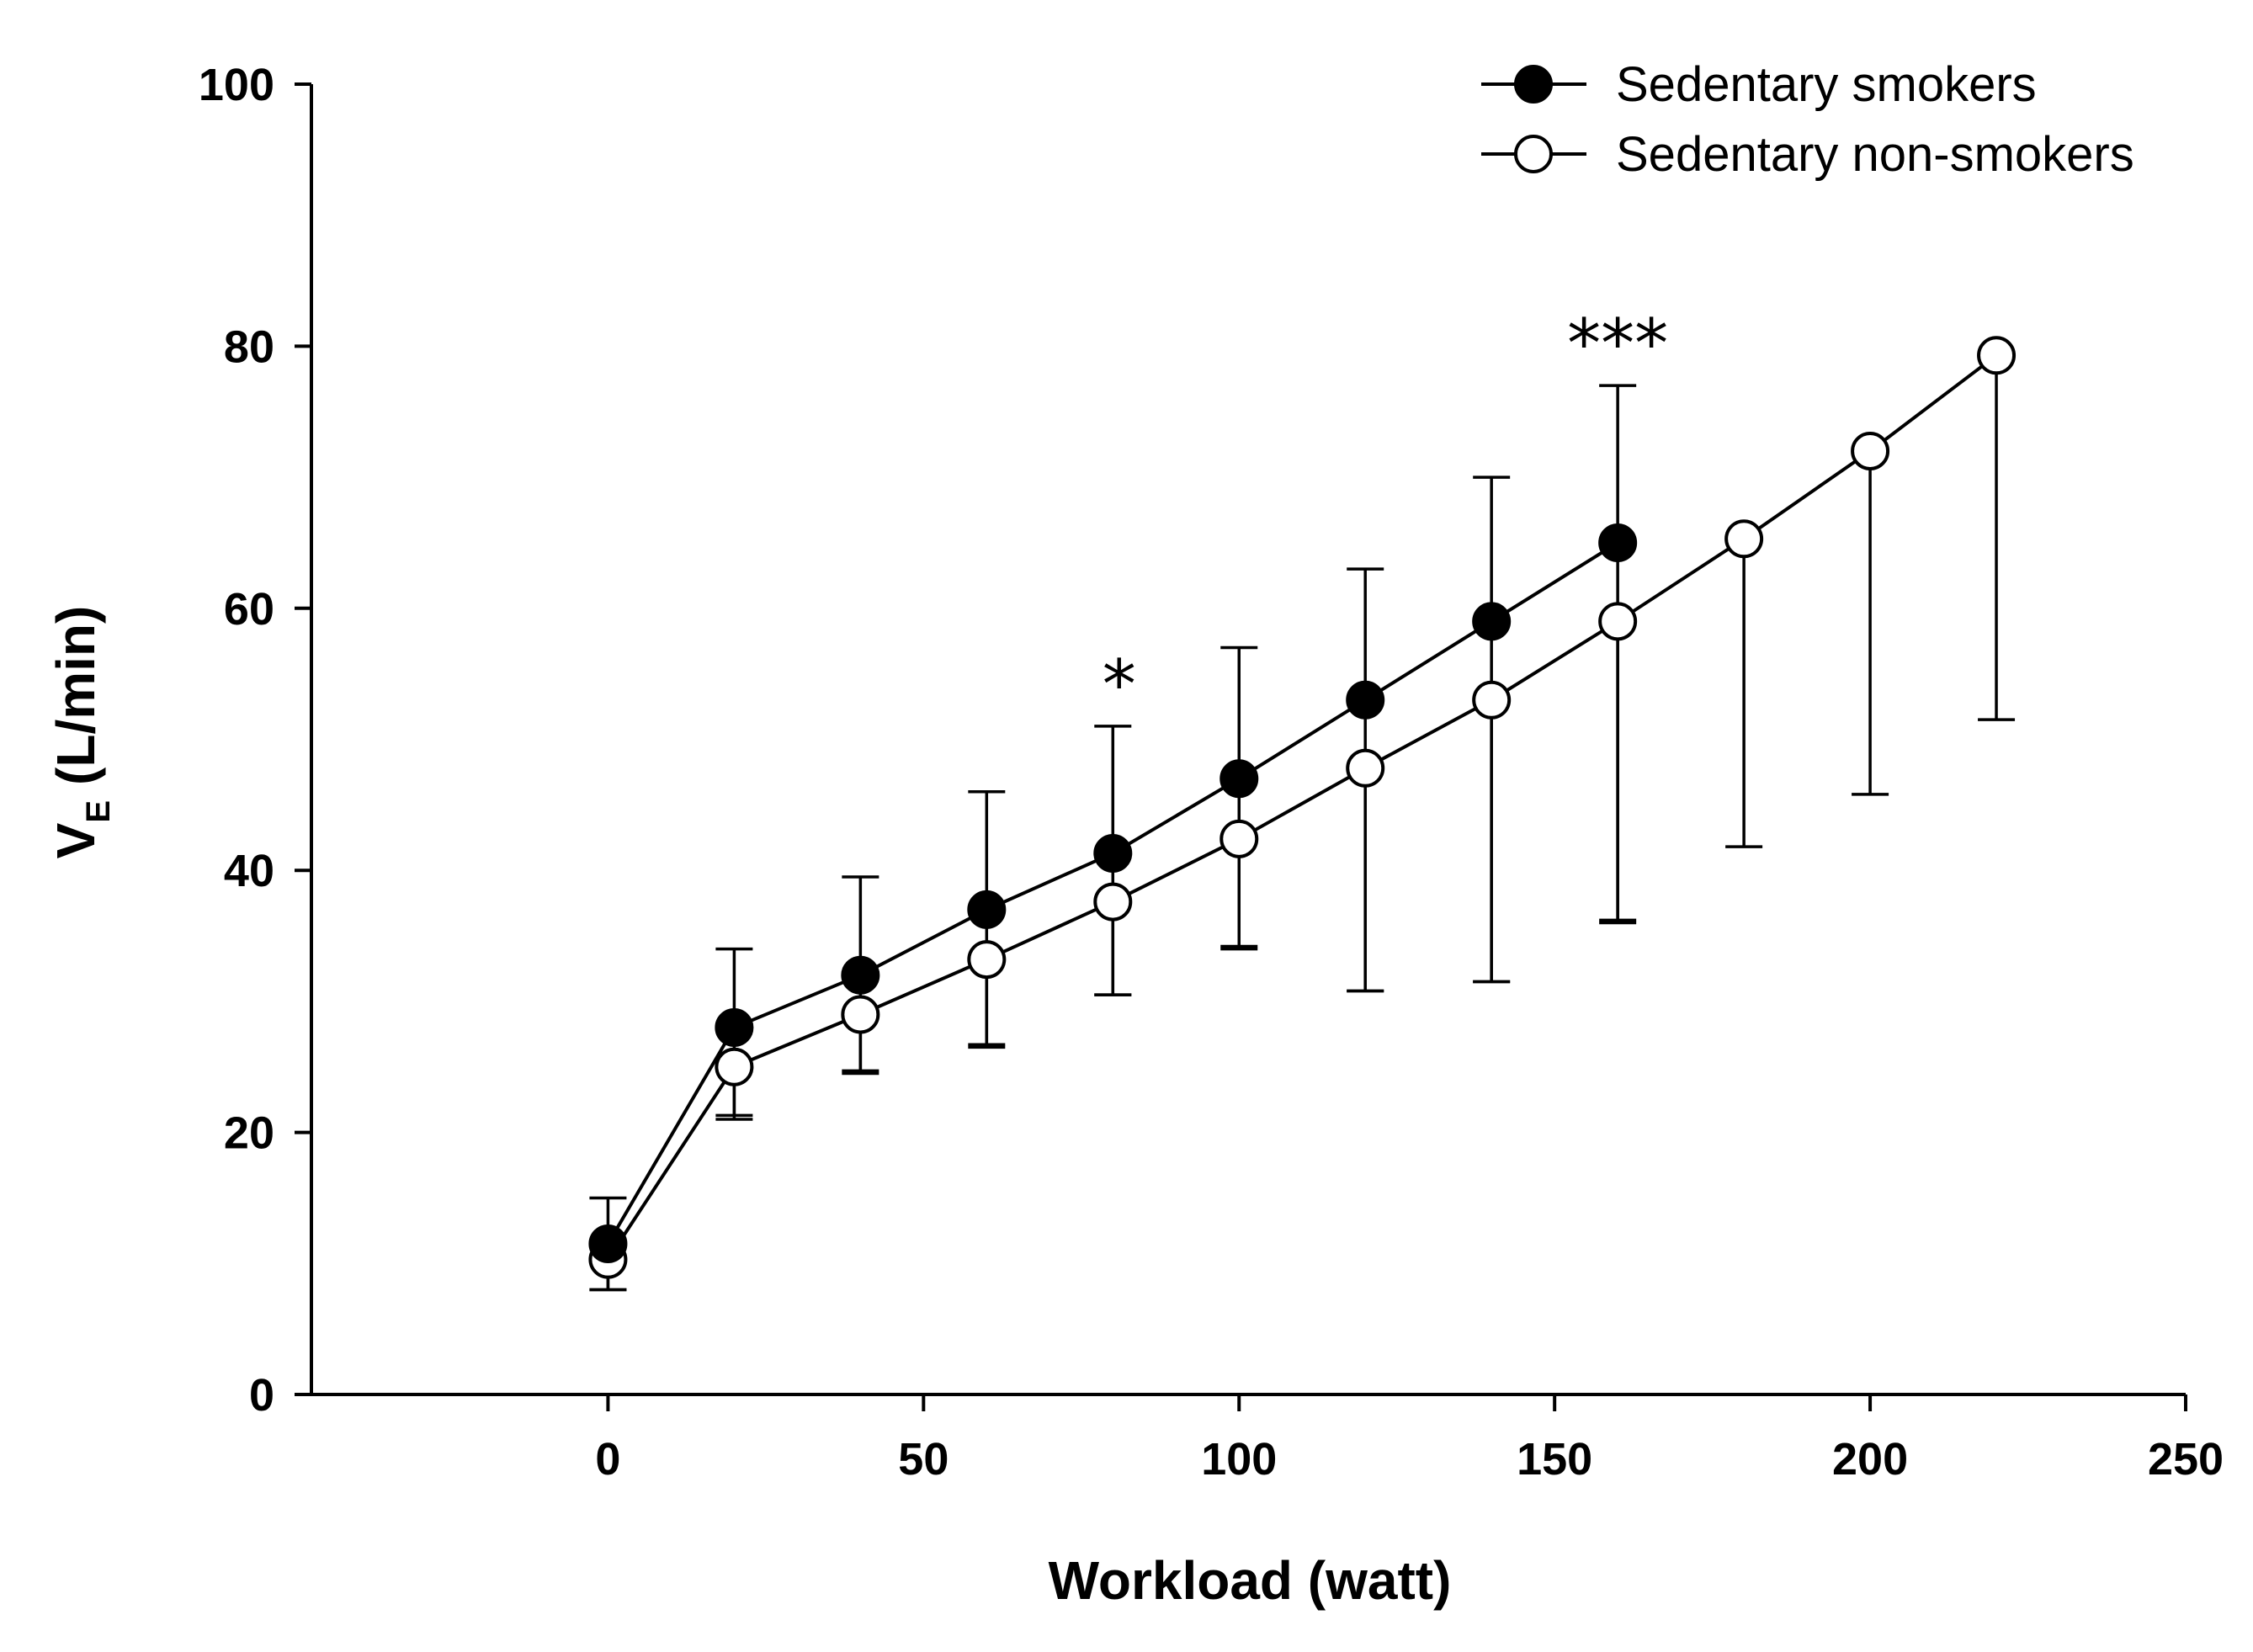  Describe the element at coordinates (923, 1459) in the screenshot. I see `x-tick-label: 50` at that location.